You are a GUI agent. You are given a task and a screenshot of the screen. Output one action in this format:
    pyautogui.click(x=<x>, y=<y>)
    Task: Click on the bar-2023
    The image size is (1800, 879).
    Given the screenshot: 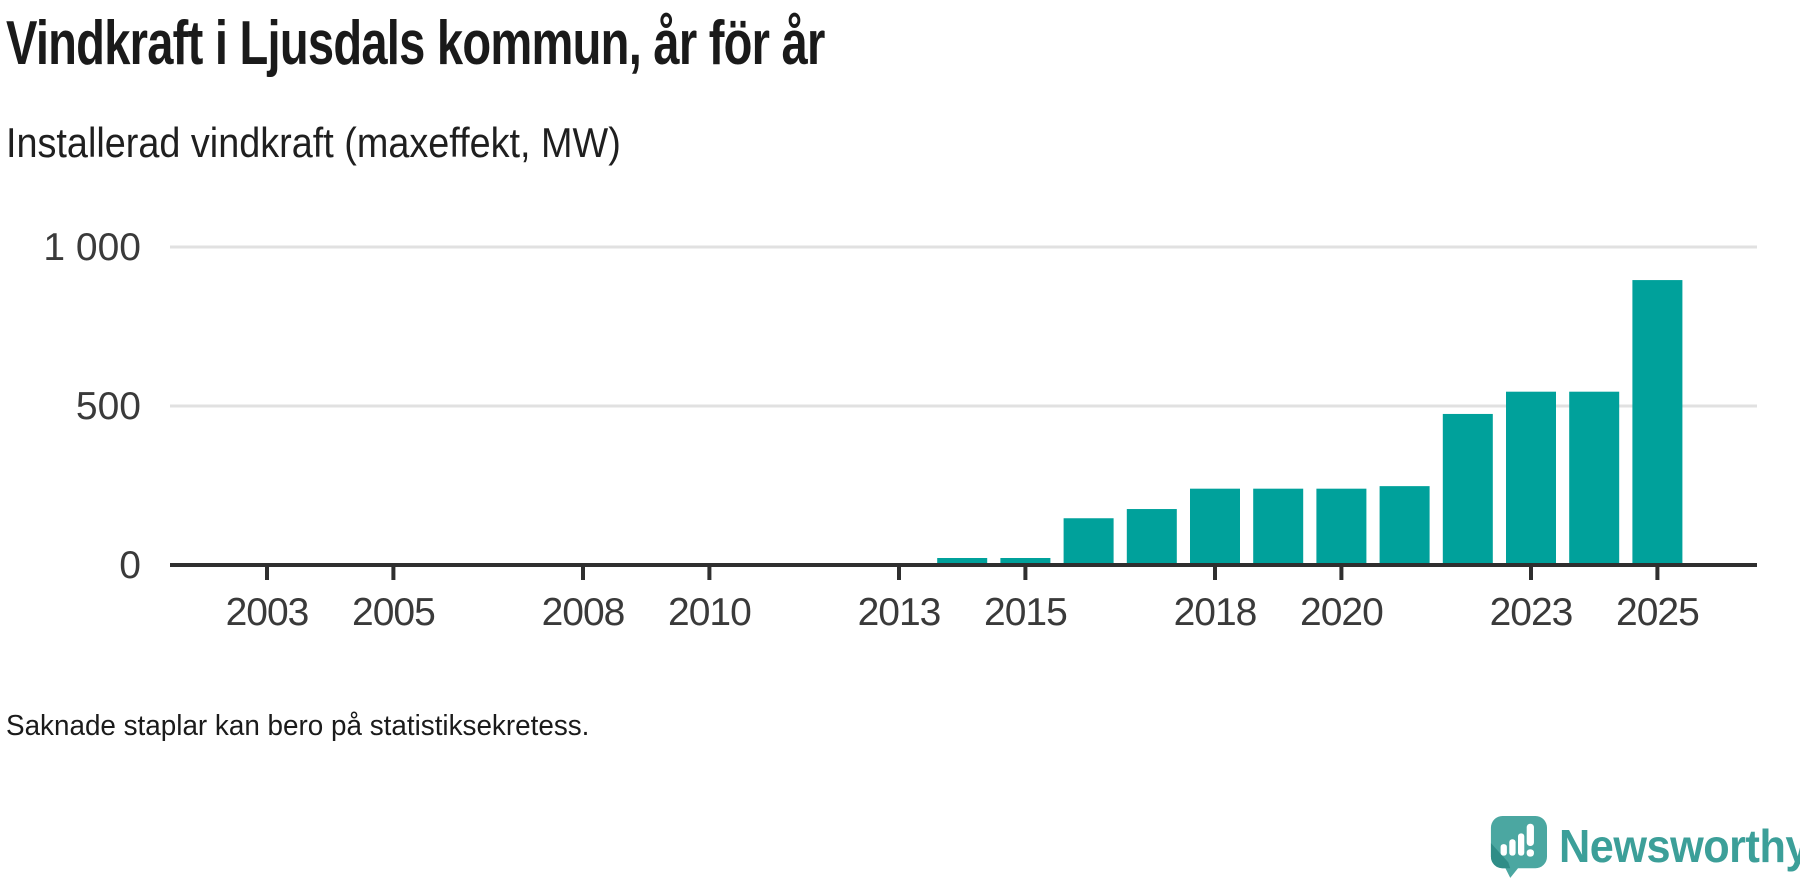 What is the action you would take?
    pyautogui.click(x=1531, y=478)
    